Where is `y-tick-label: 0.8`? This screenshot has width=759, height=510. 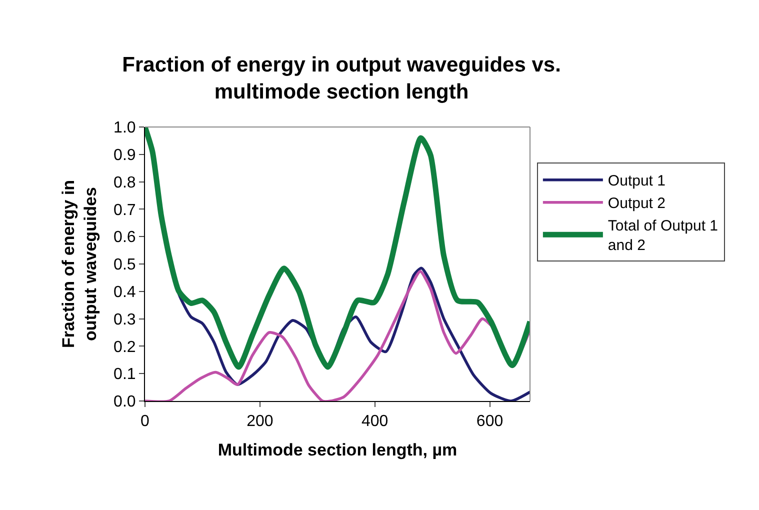 y-tick-label: 0.8 is located at coordinates (125, 183).